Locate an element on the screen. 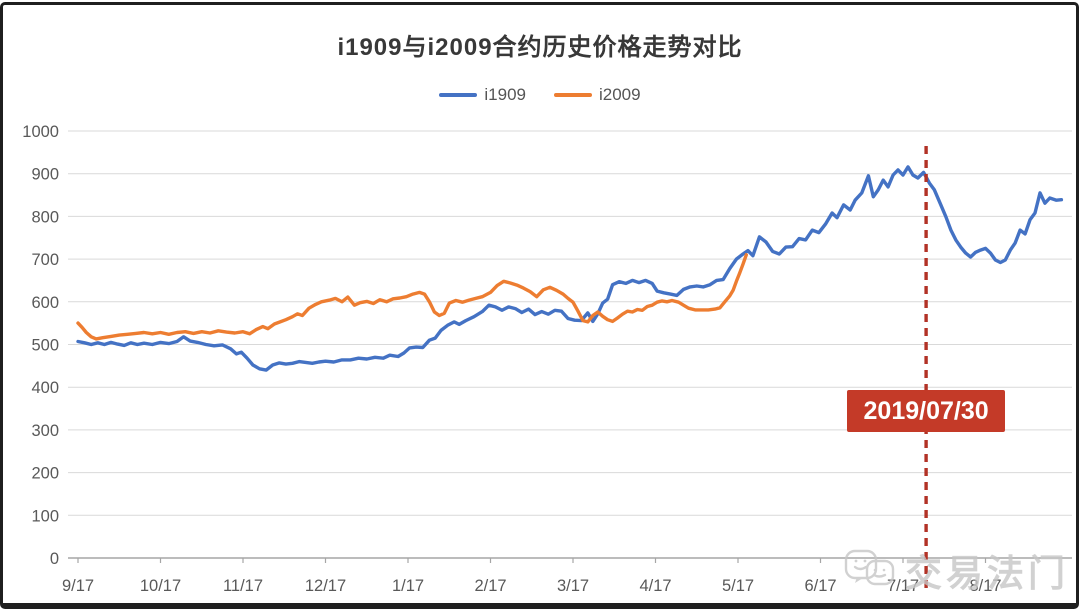  x-axis-tick-label: 8/17 is located at coordinates (985, 586).